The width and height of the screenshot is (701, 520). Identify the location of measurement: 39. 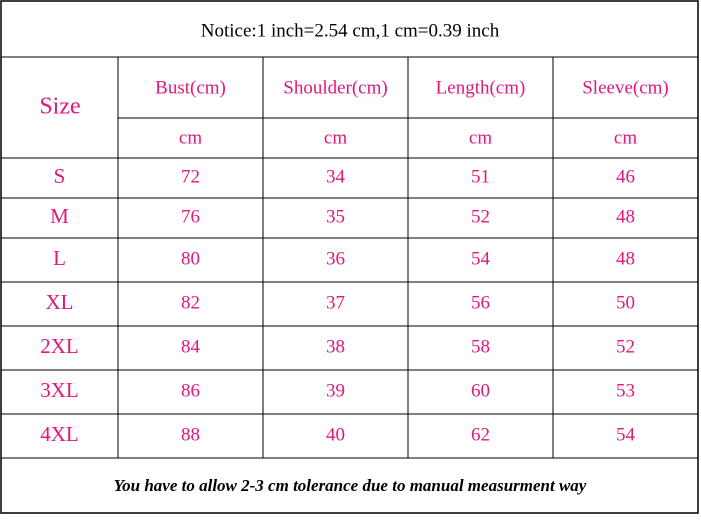
(335, 390).